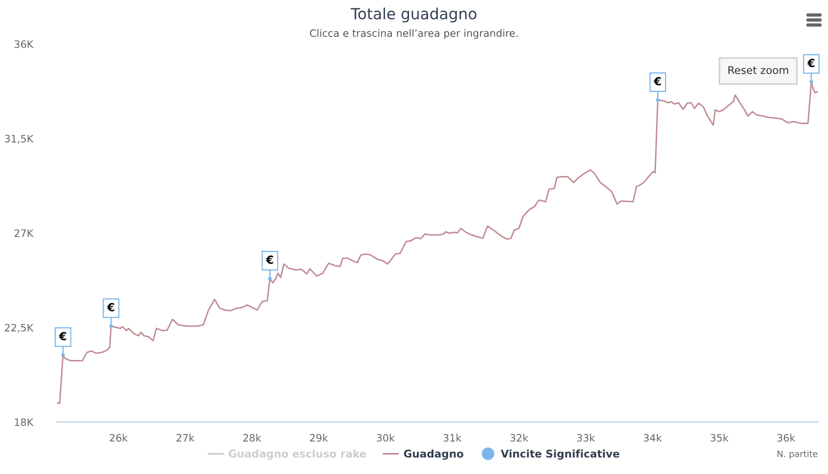 The image size is (828, 474). I want to click on x-axis-title: N. partite, so click(798, 454).